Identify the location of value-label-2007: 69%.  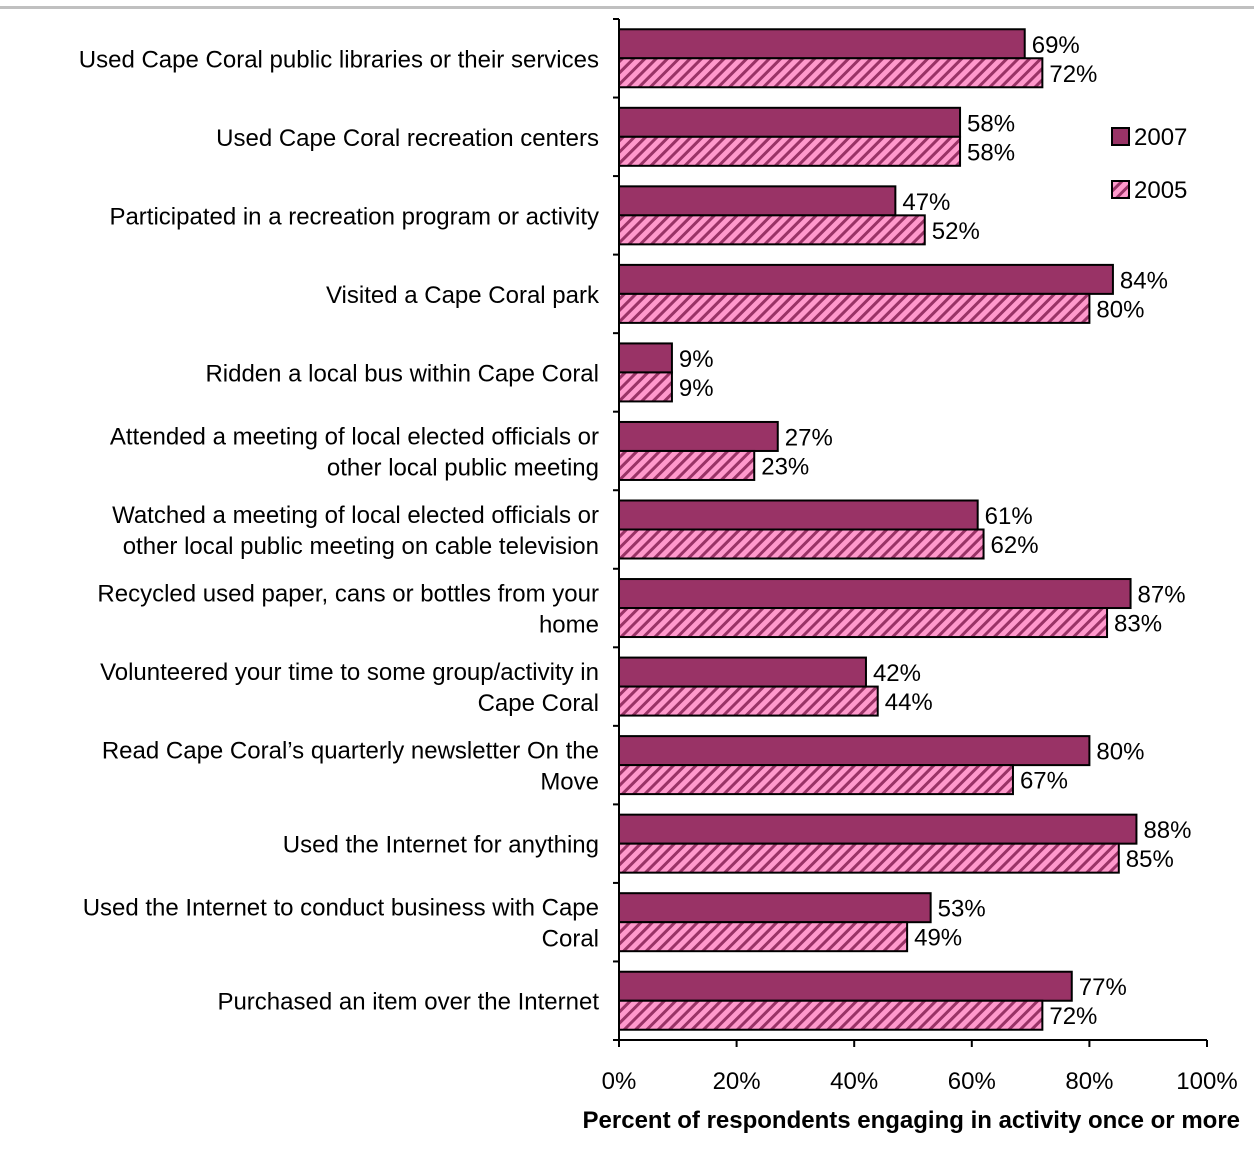
(1056, 45).